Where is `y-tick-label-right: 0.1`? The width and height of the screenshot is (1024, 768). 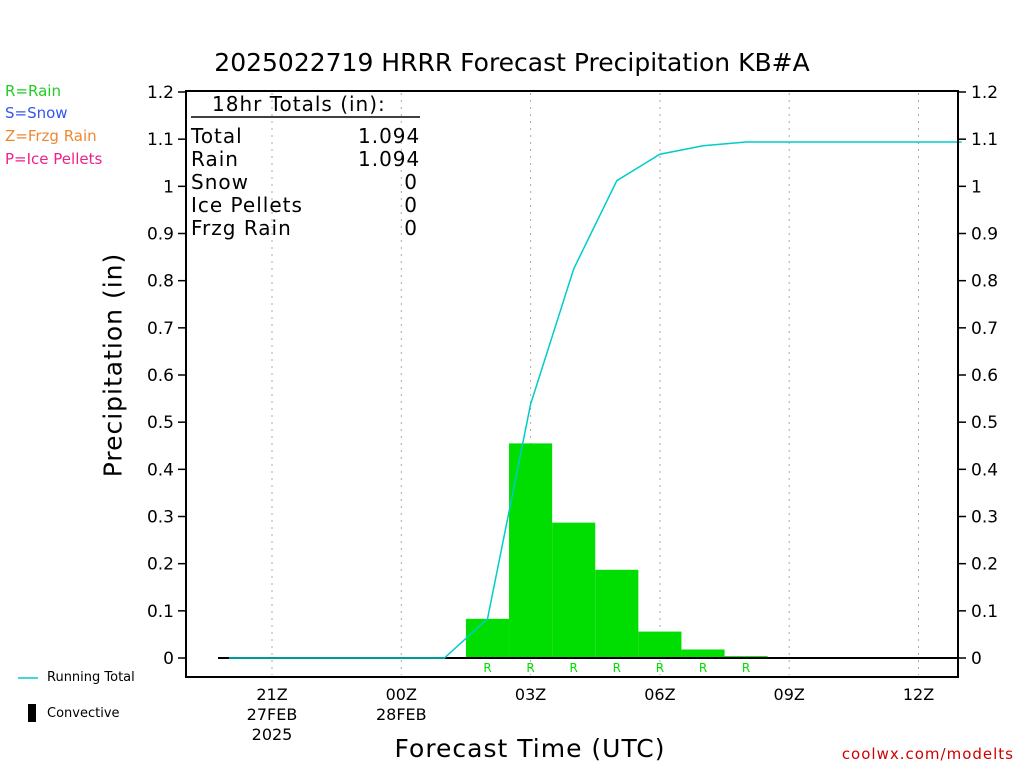 y-tick-label-right: 0.1 is located at coordinates (984, 612).